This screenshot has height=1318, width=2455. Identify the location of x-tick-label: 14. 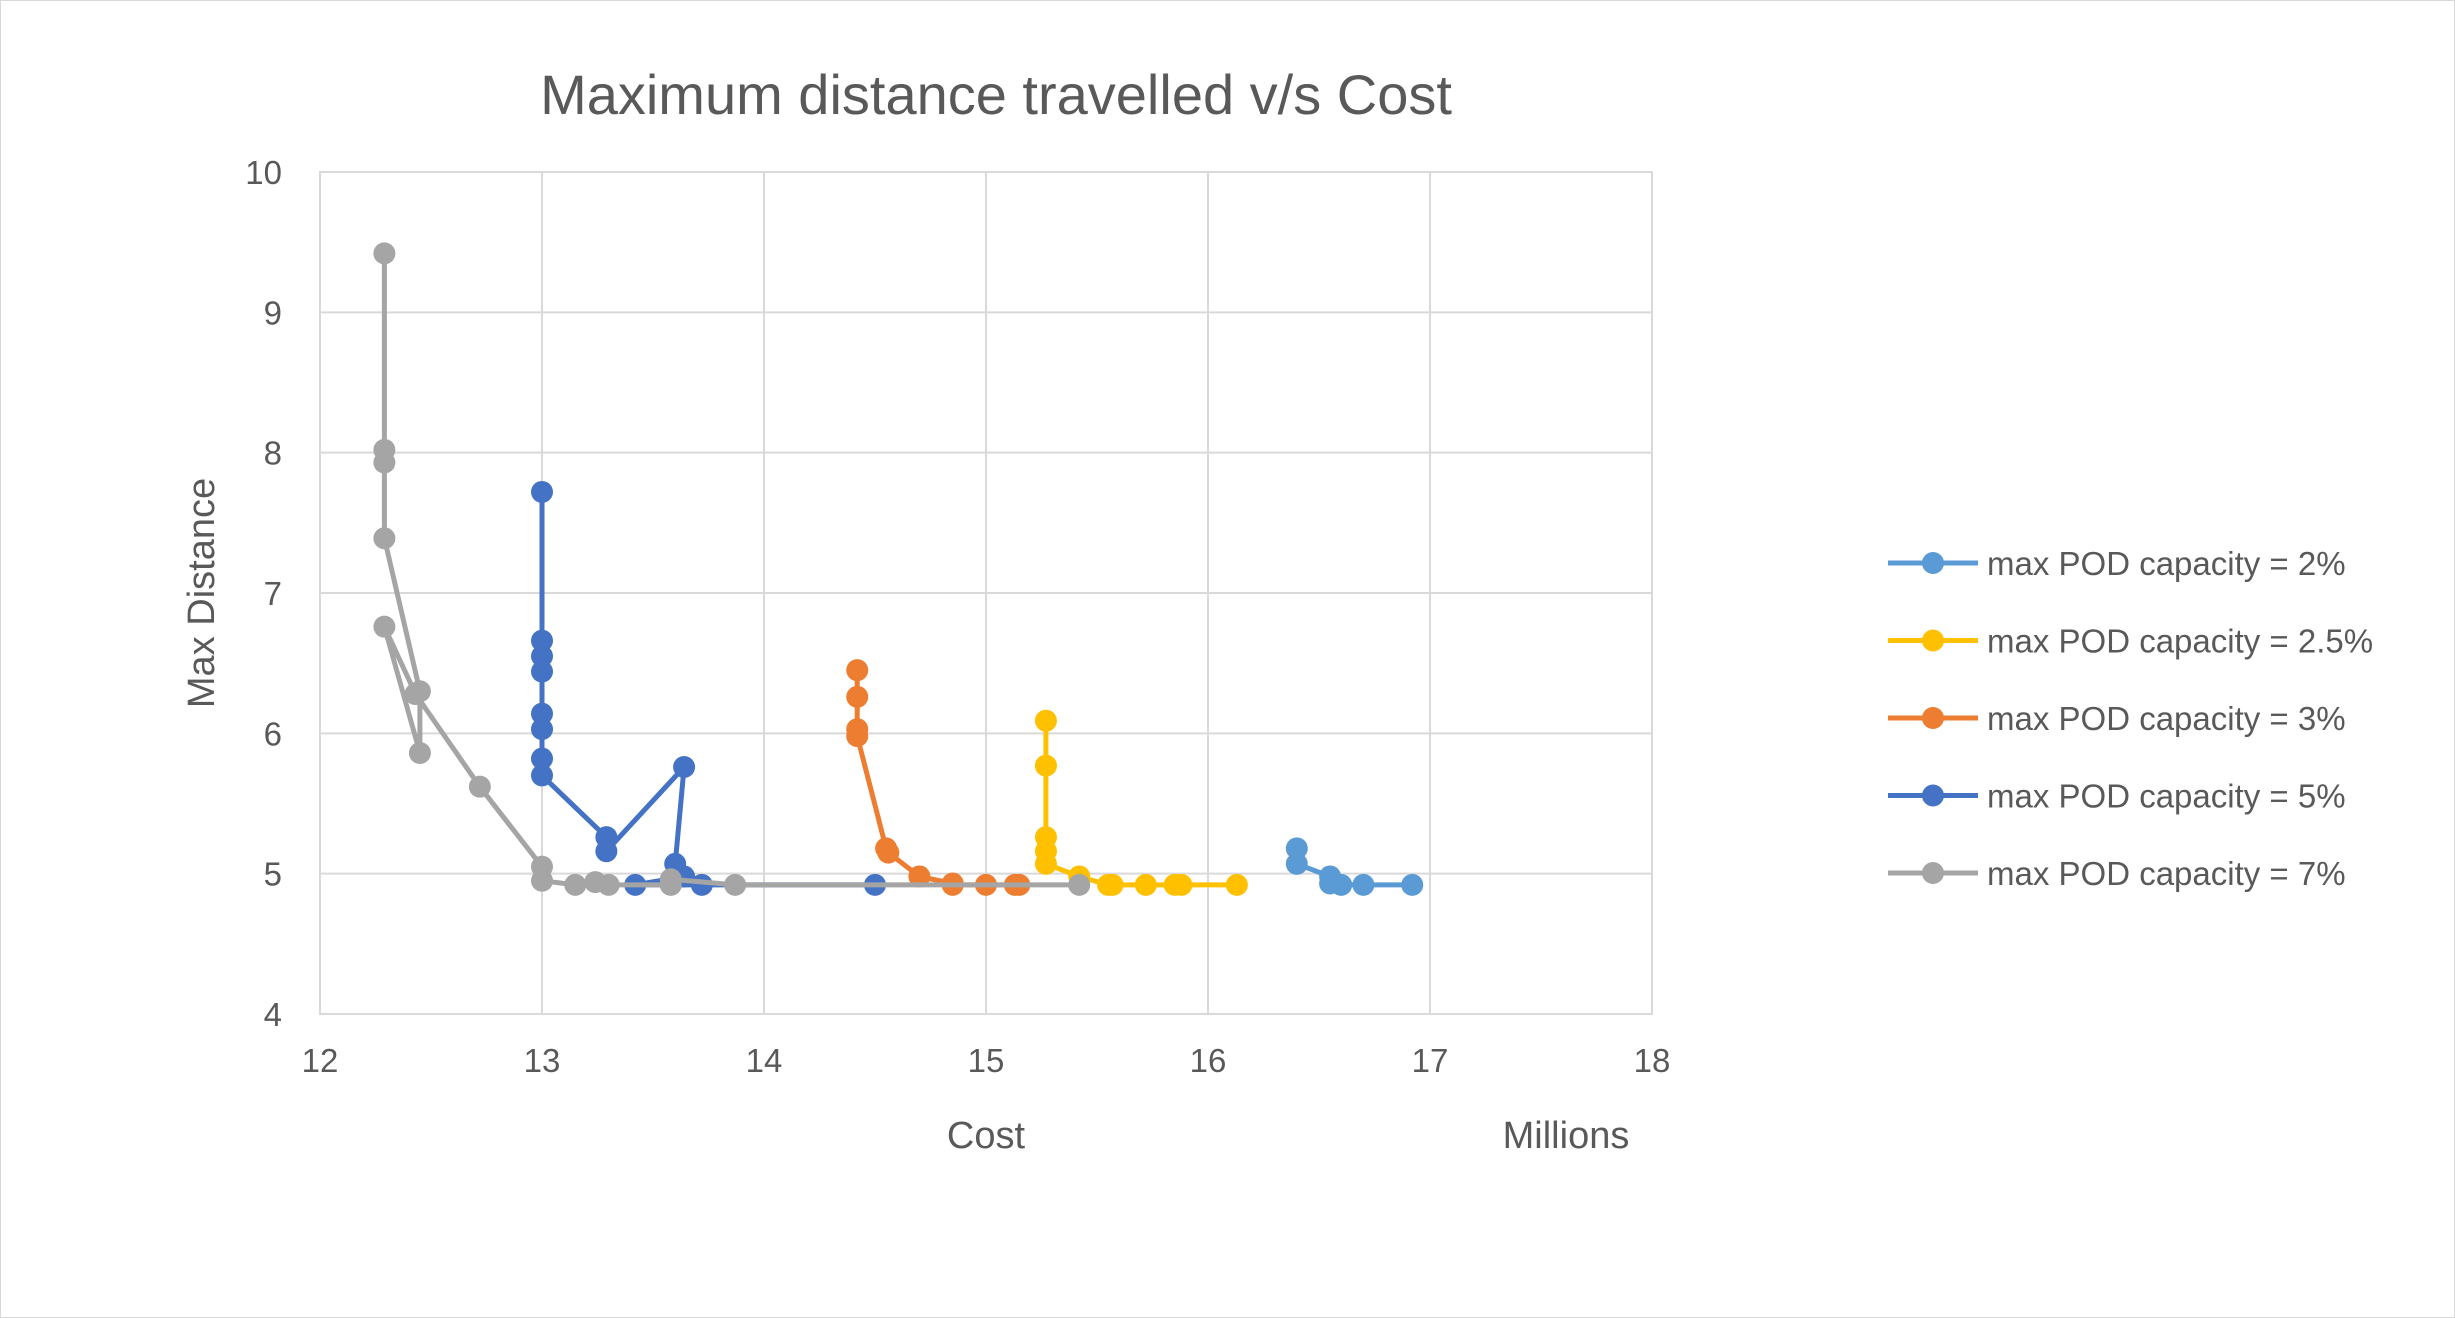
(764, 1060).